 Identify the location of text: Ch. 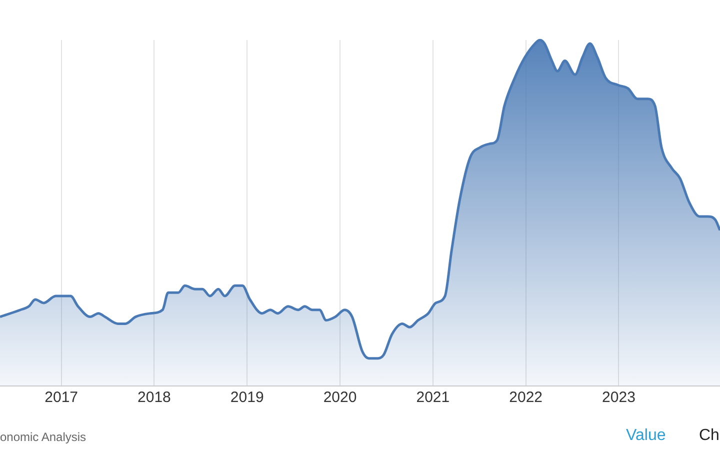
(709, 436).